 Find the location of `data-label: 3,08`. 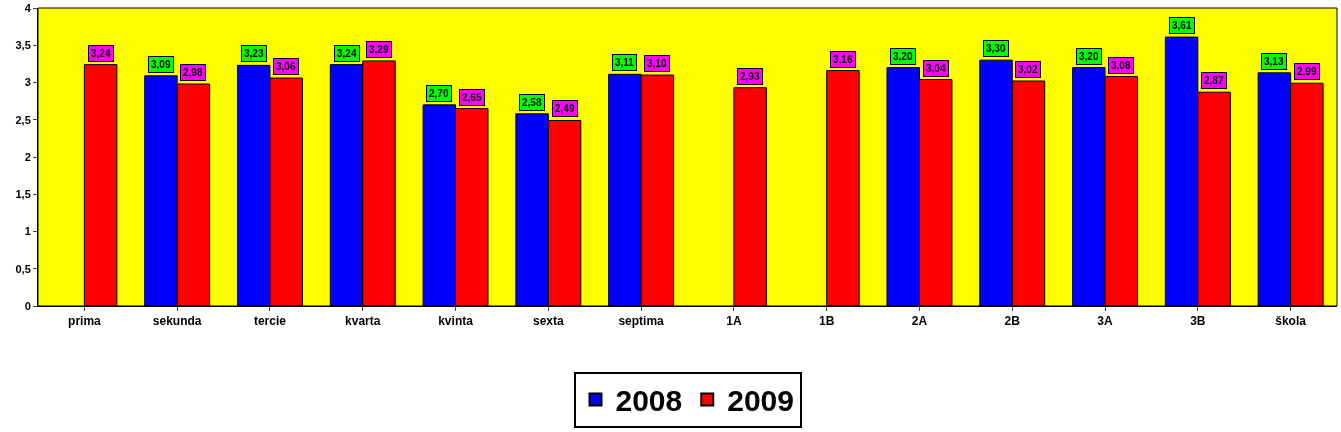

data-label: 3,08 is located at coordinates (1121, 65).